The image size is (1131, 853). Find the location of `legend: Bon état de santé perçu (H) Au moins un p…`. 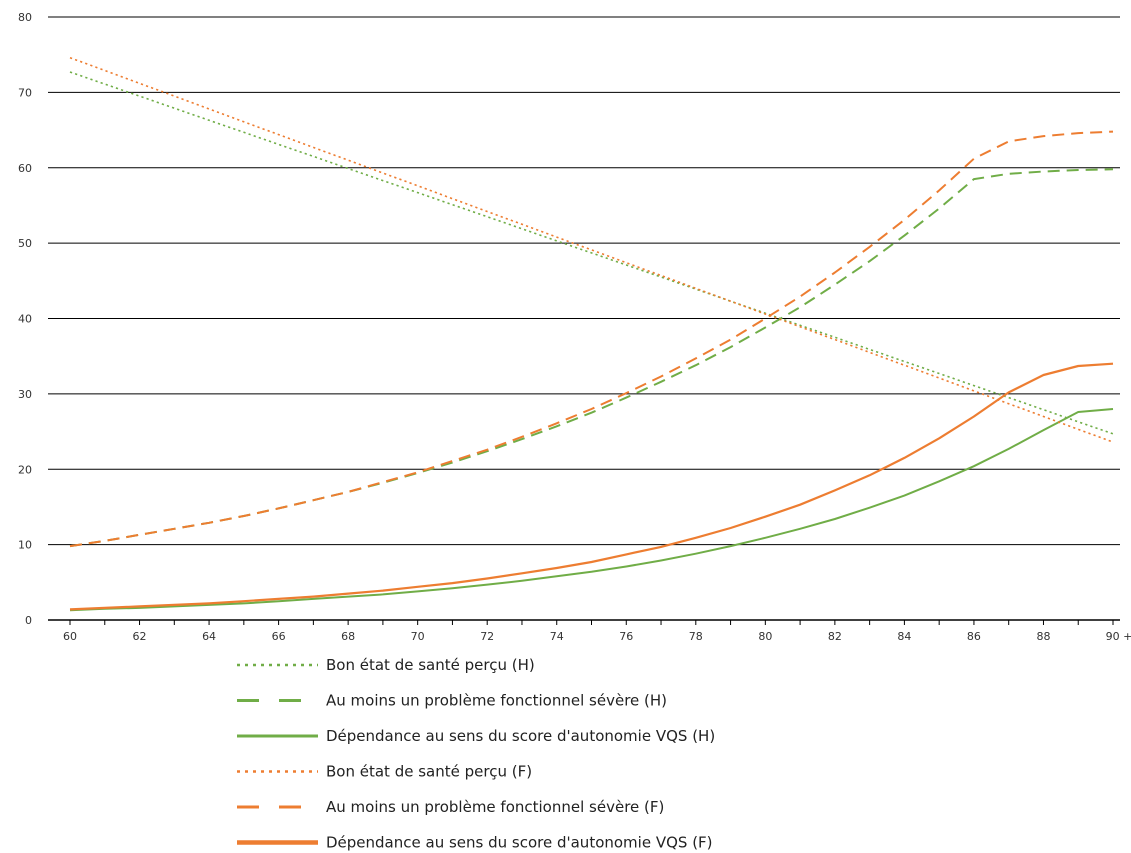

legend: Bon état de santé perçu (H) Au moins un p… is located at coordinates (476, 754).